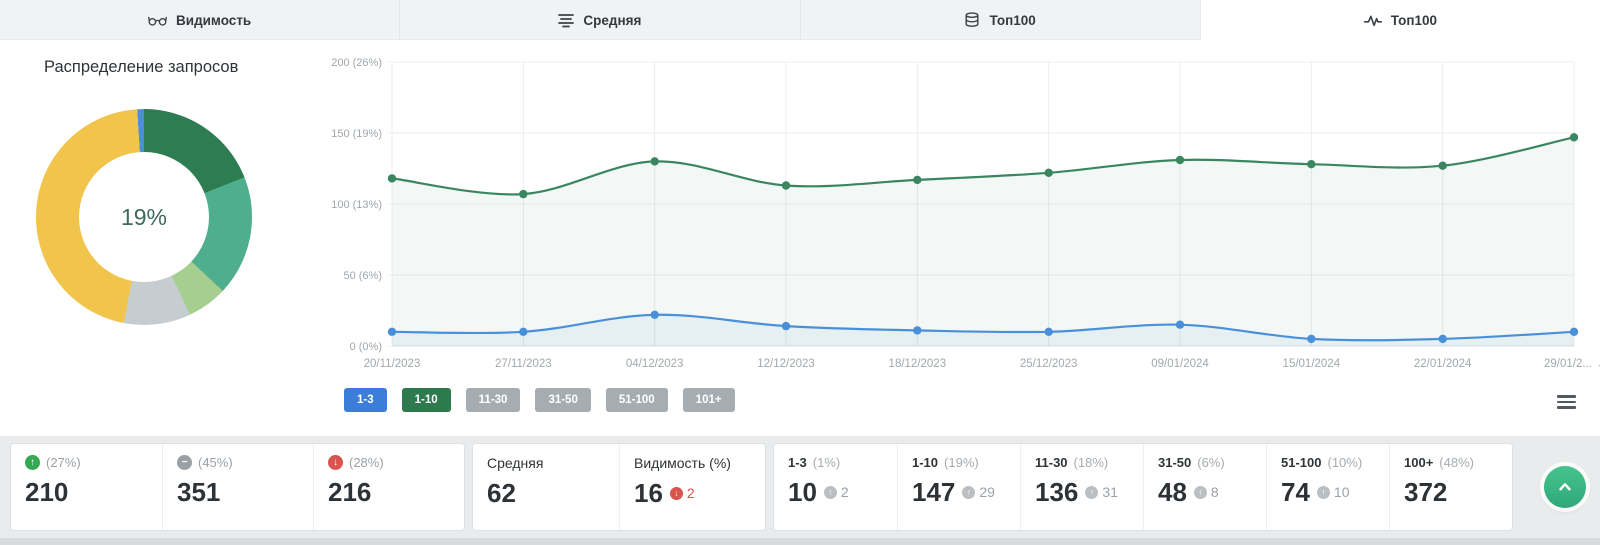 The width and height of the screenshot is (1600, 545). I want to click on stat-value: 74 ↑ 10, so click(1315, 492).